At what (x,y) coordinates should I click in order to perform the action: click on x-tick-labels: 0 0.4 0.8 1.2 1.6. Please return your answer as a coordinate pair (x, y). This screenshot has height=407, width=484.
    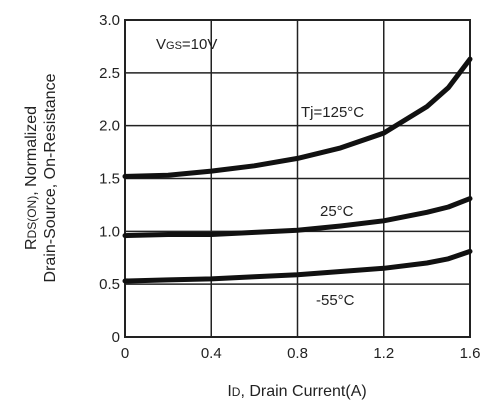
    Looking at the image, I should click on (301, 353).